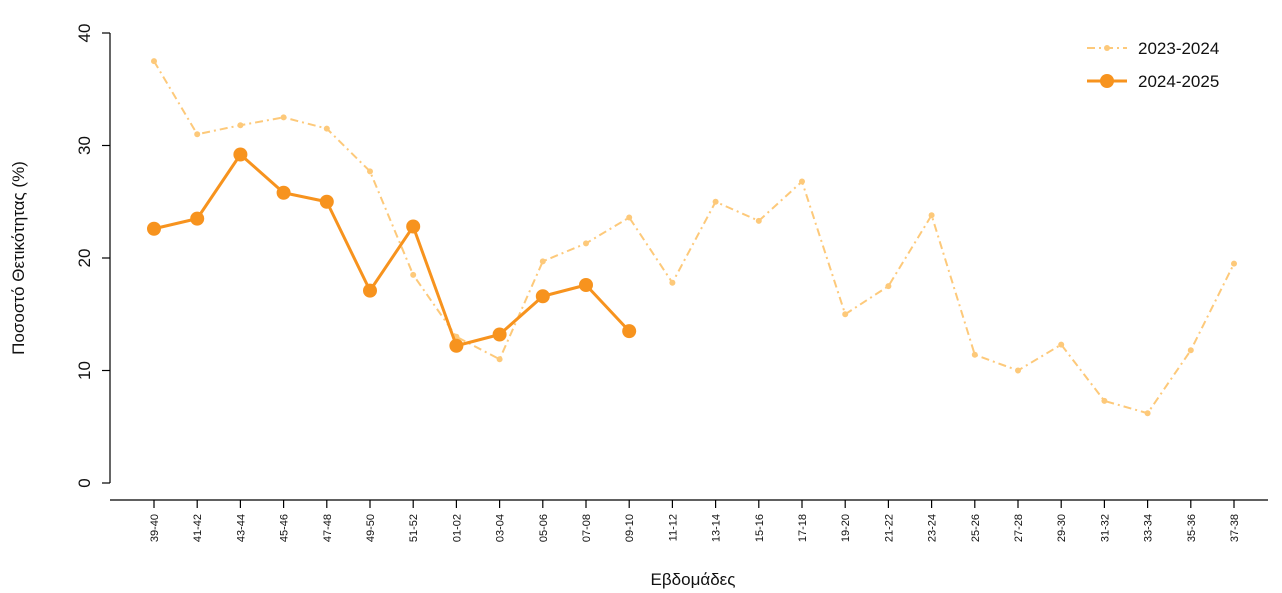  Describe the element at coordinates (285, 528) in the screenshot. I see `x-tick-label: 45-46` at that location.